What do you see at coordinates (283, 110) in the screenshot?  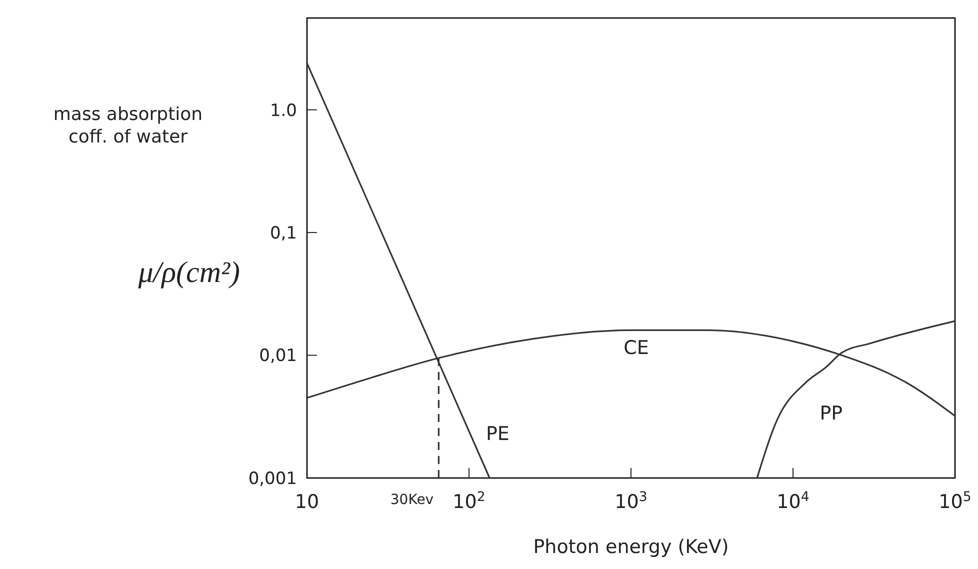 I see `y-tick-label: 1.0` at bounding box center [283, 110].